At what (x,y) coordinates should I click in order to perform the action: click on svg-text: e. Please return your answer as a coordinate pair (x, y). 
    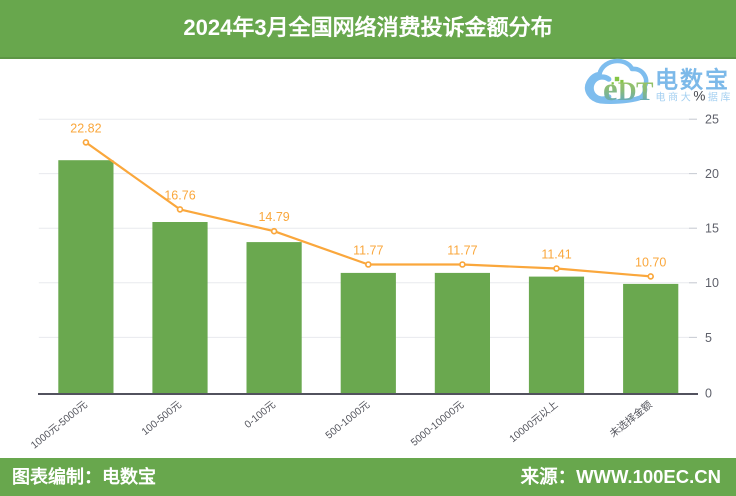
    Looking at the image, I should click on (610, 90).